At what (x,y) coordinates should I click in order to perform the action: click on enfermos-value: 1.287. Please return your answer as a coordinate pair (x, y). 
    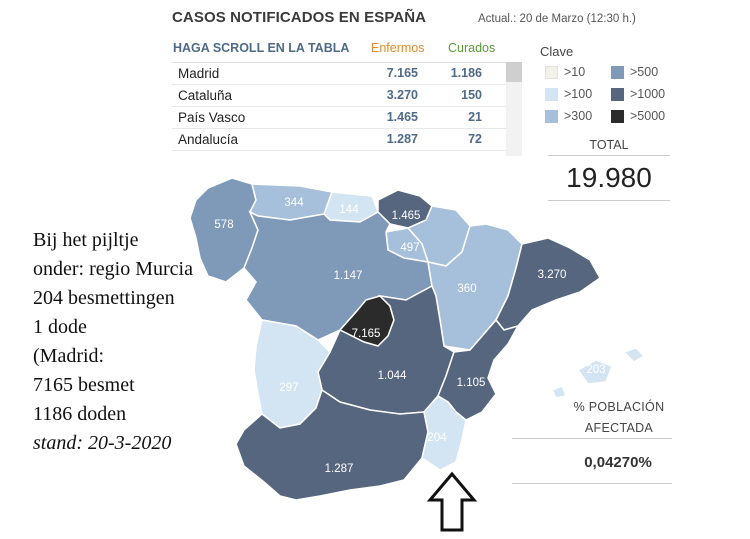
    Looking at the image, I should click on (402, 139).